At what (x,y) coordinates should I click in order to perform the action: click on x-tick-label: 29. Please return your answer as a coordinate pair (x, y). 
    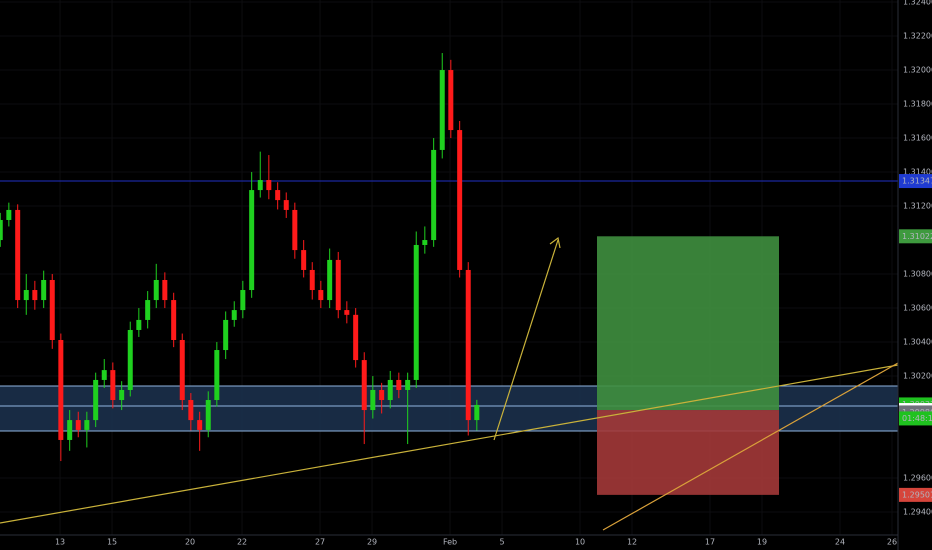
    Looking at the image, I should click on (372, 542).